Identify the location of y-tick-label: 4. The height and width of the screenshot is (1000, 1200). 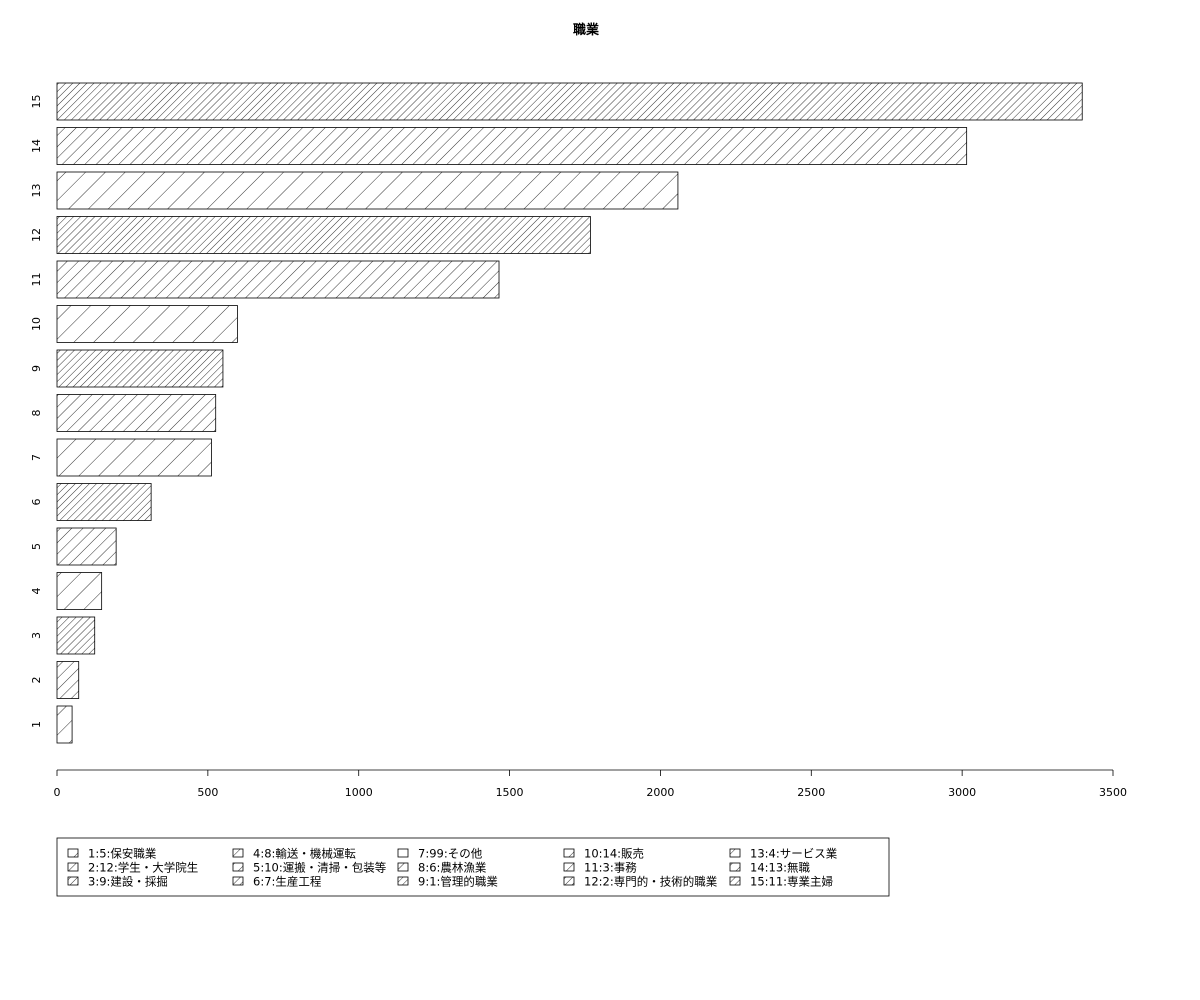
(36, 591).